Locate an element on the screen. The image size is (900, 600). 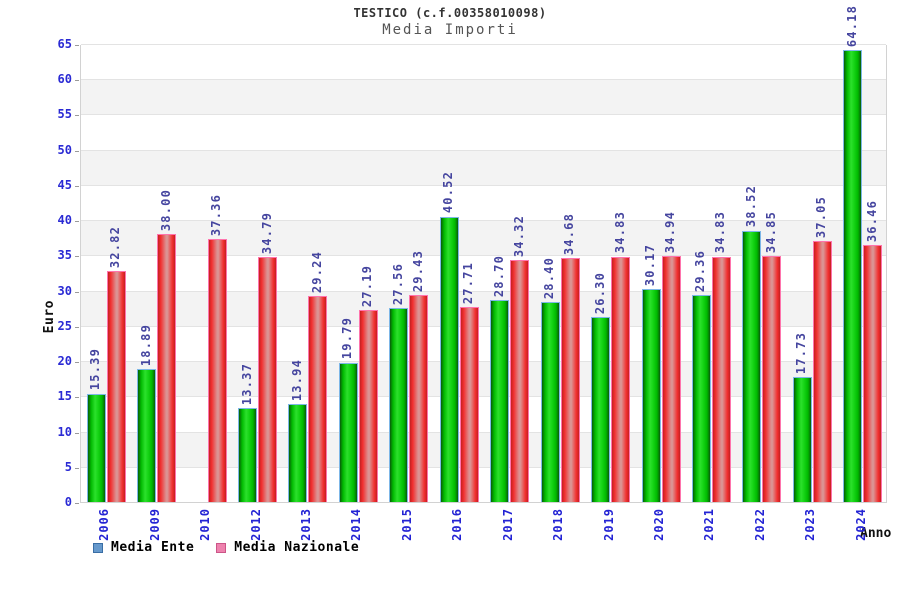
x-tick-label: 2009 is located at coordinates (154, 524).